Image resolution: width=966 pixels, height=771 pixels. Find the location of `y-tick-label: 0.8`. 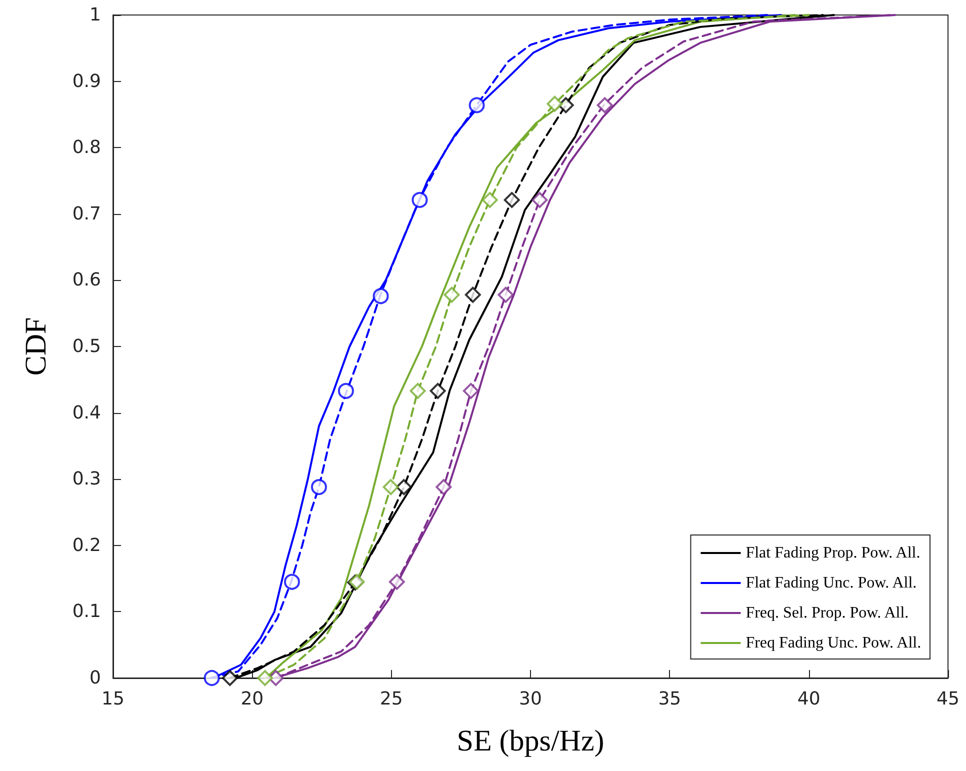

y-tick-label: 0.8 is located at coordinates (86, 147).